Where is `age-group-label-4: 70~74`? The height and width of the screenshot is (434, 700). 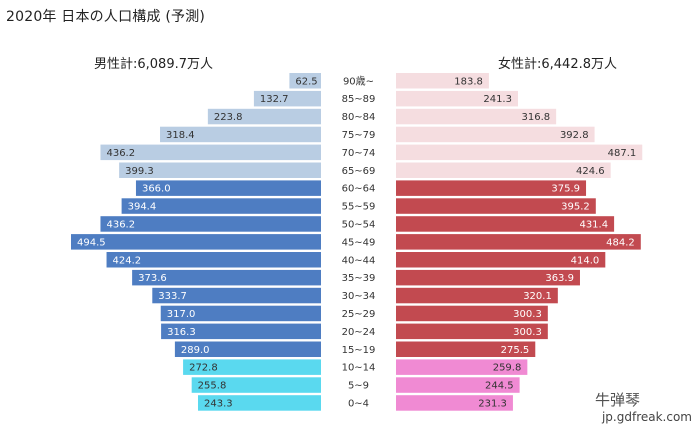 age-group-label-4: 70~74 is located at coordinates (359, 153).